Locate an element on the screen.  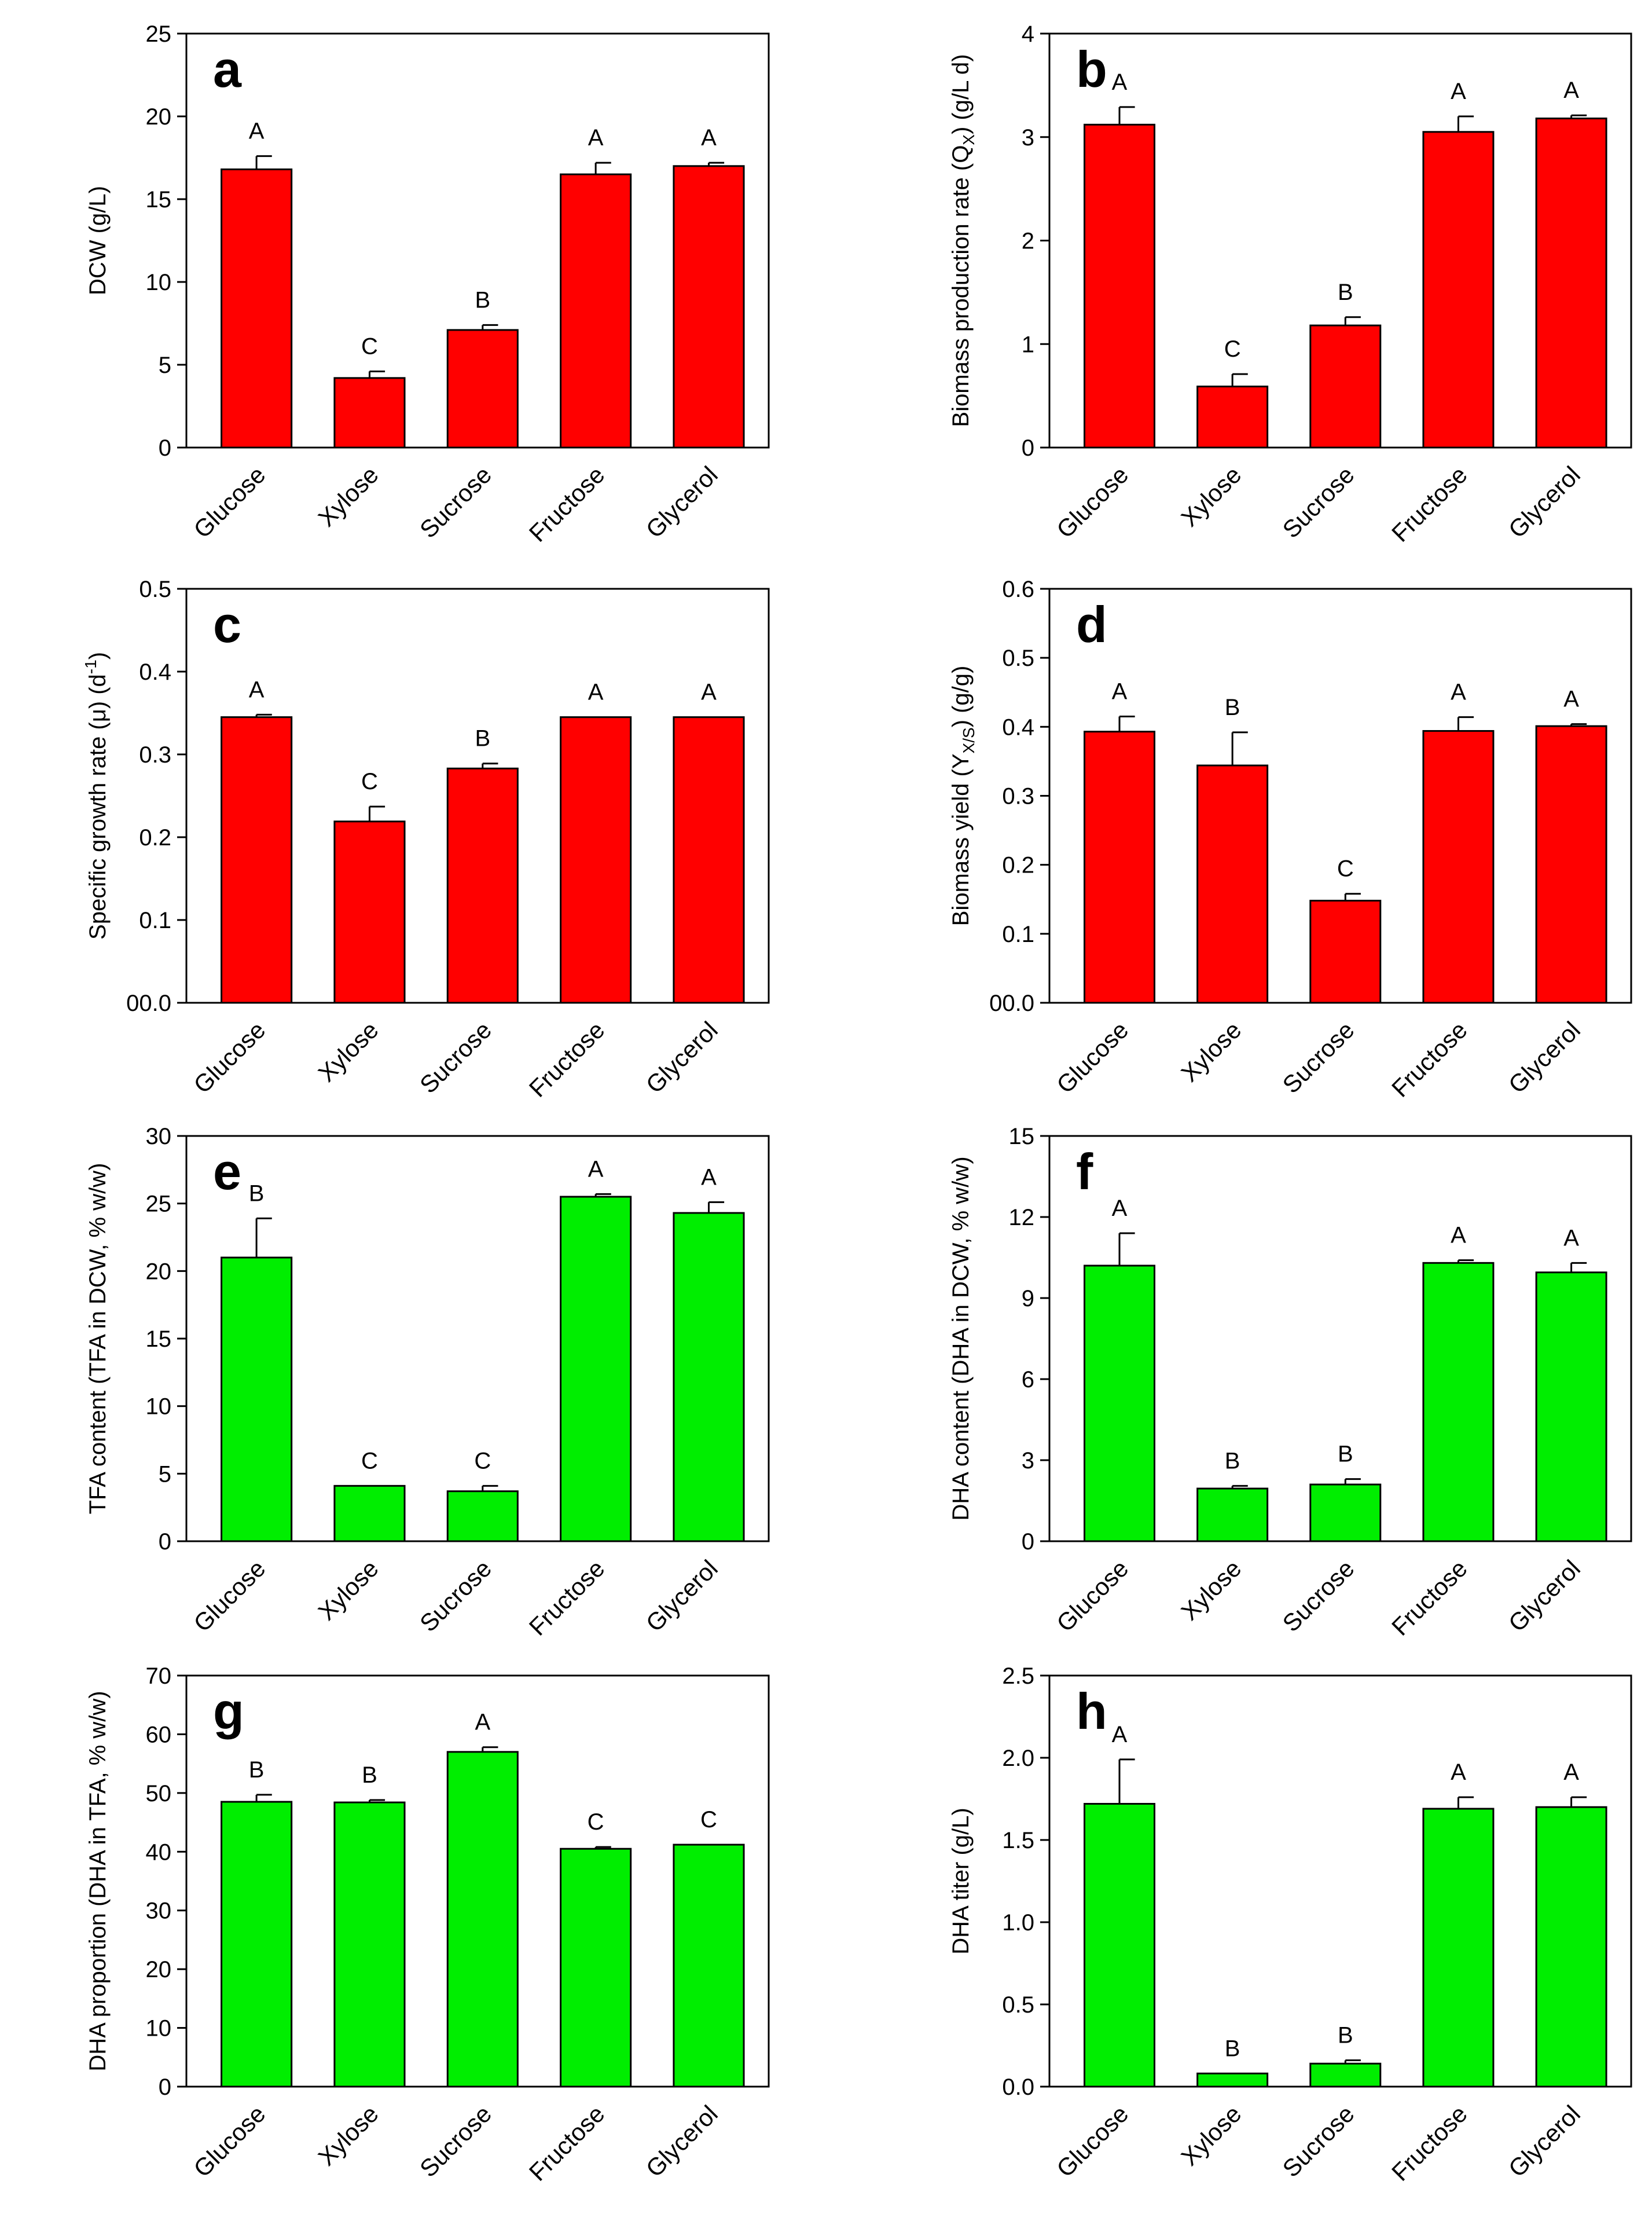
panel-e-ytick-label: 15 is located at coordinates (159, 1339).